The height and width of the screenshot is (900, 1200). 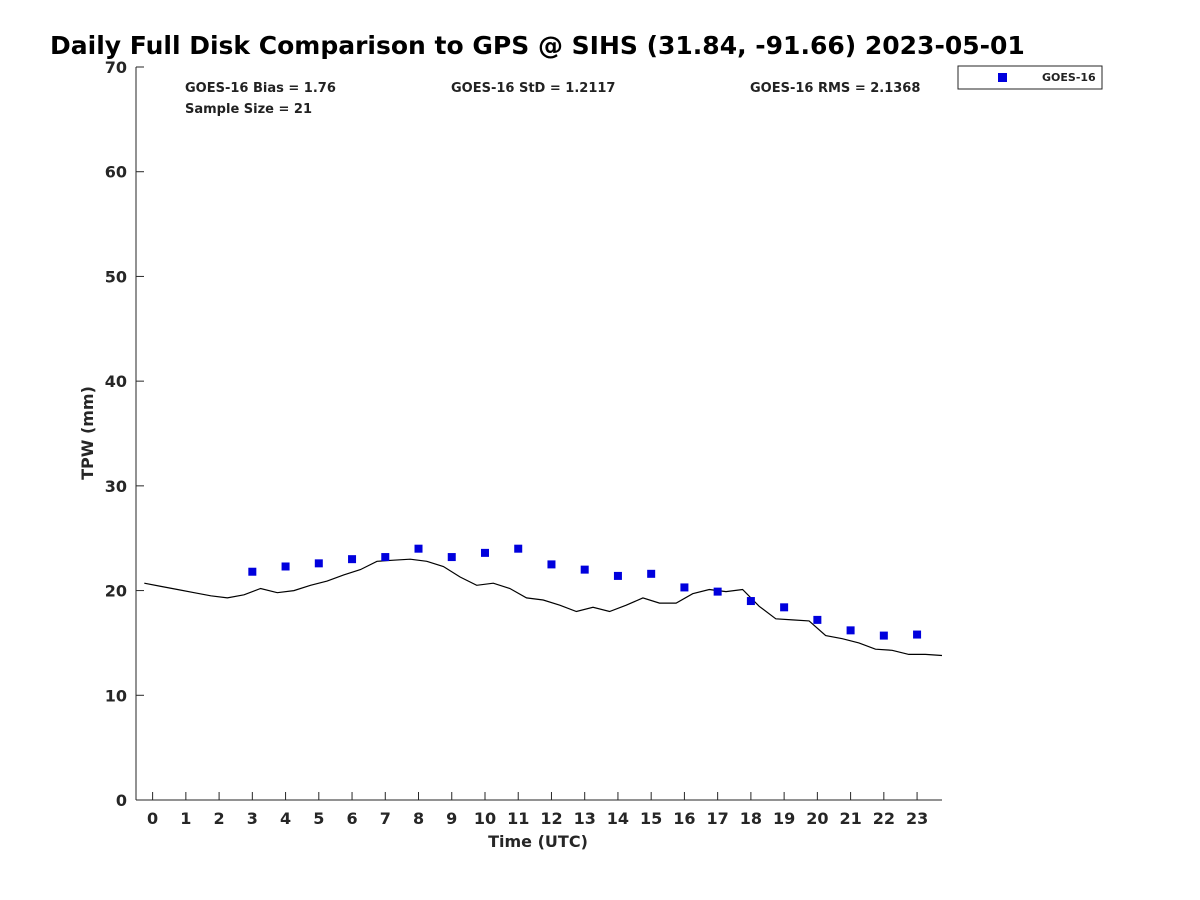 I want to click on series-gps-line, so click(x=543, y=607).